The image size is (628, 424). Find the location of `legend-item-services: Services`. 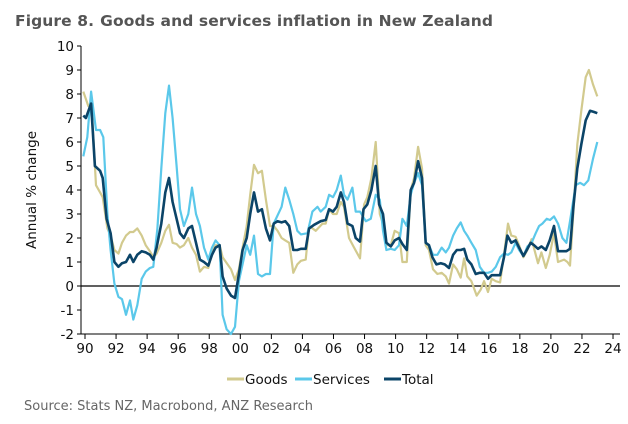

legend-item-services: Services is located at coordinates (332, 380).